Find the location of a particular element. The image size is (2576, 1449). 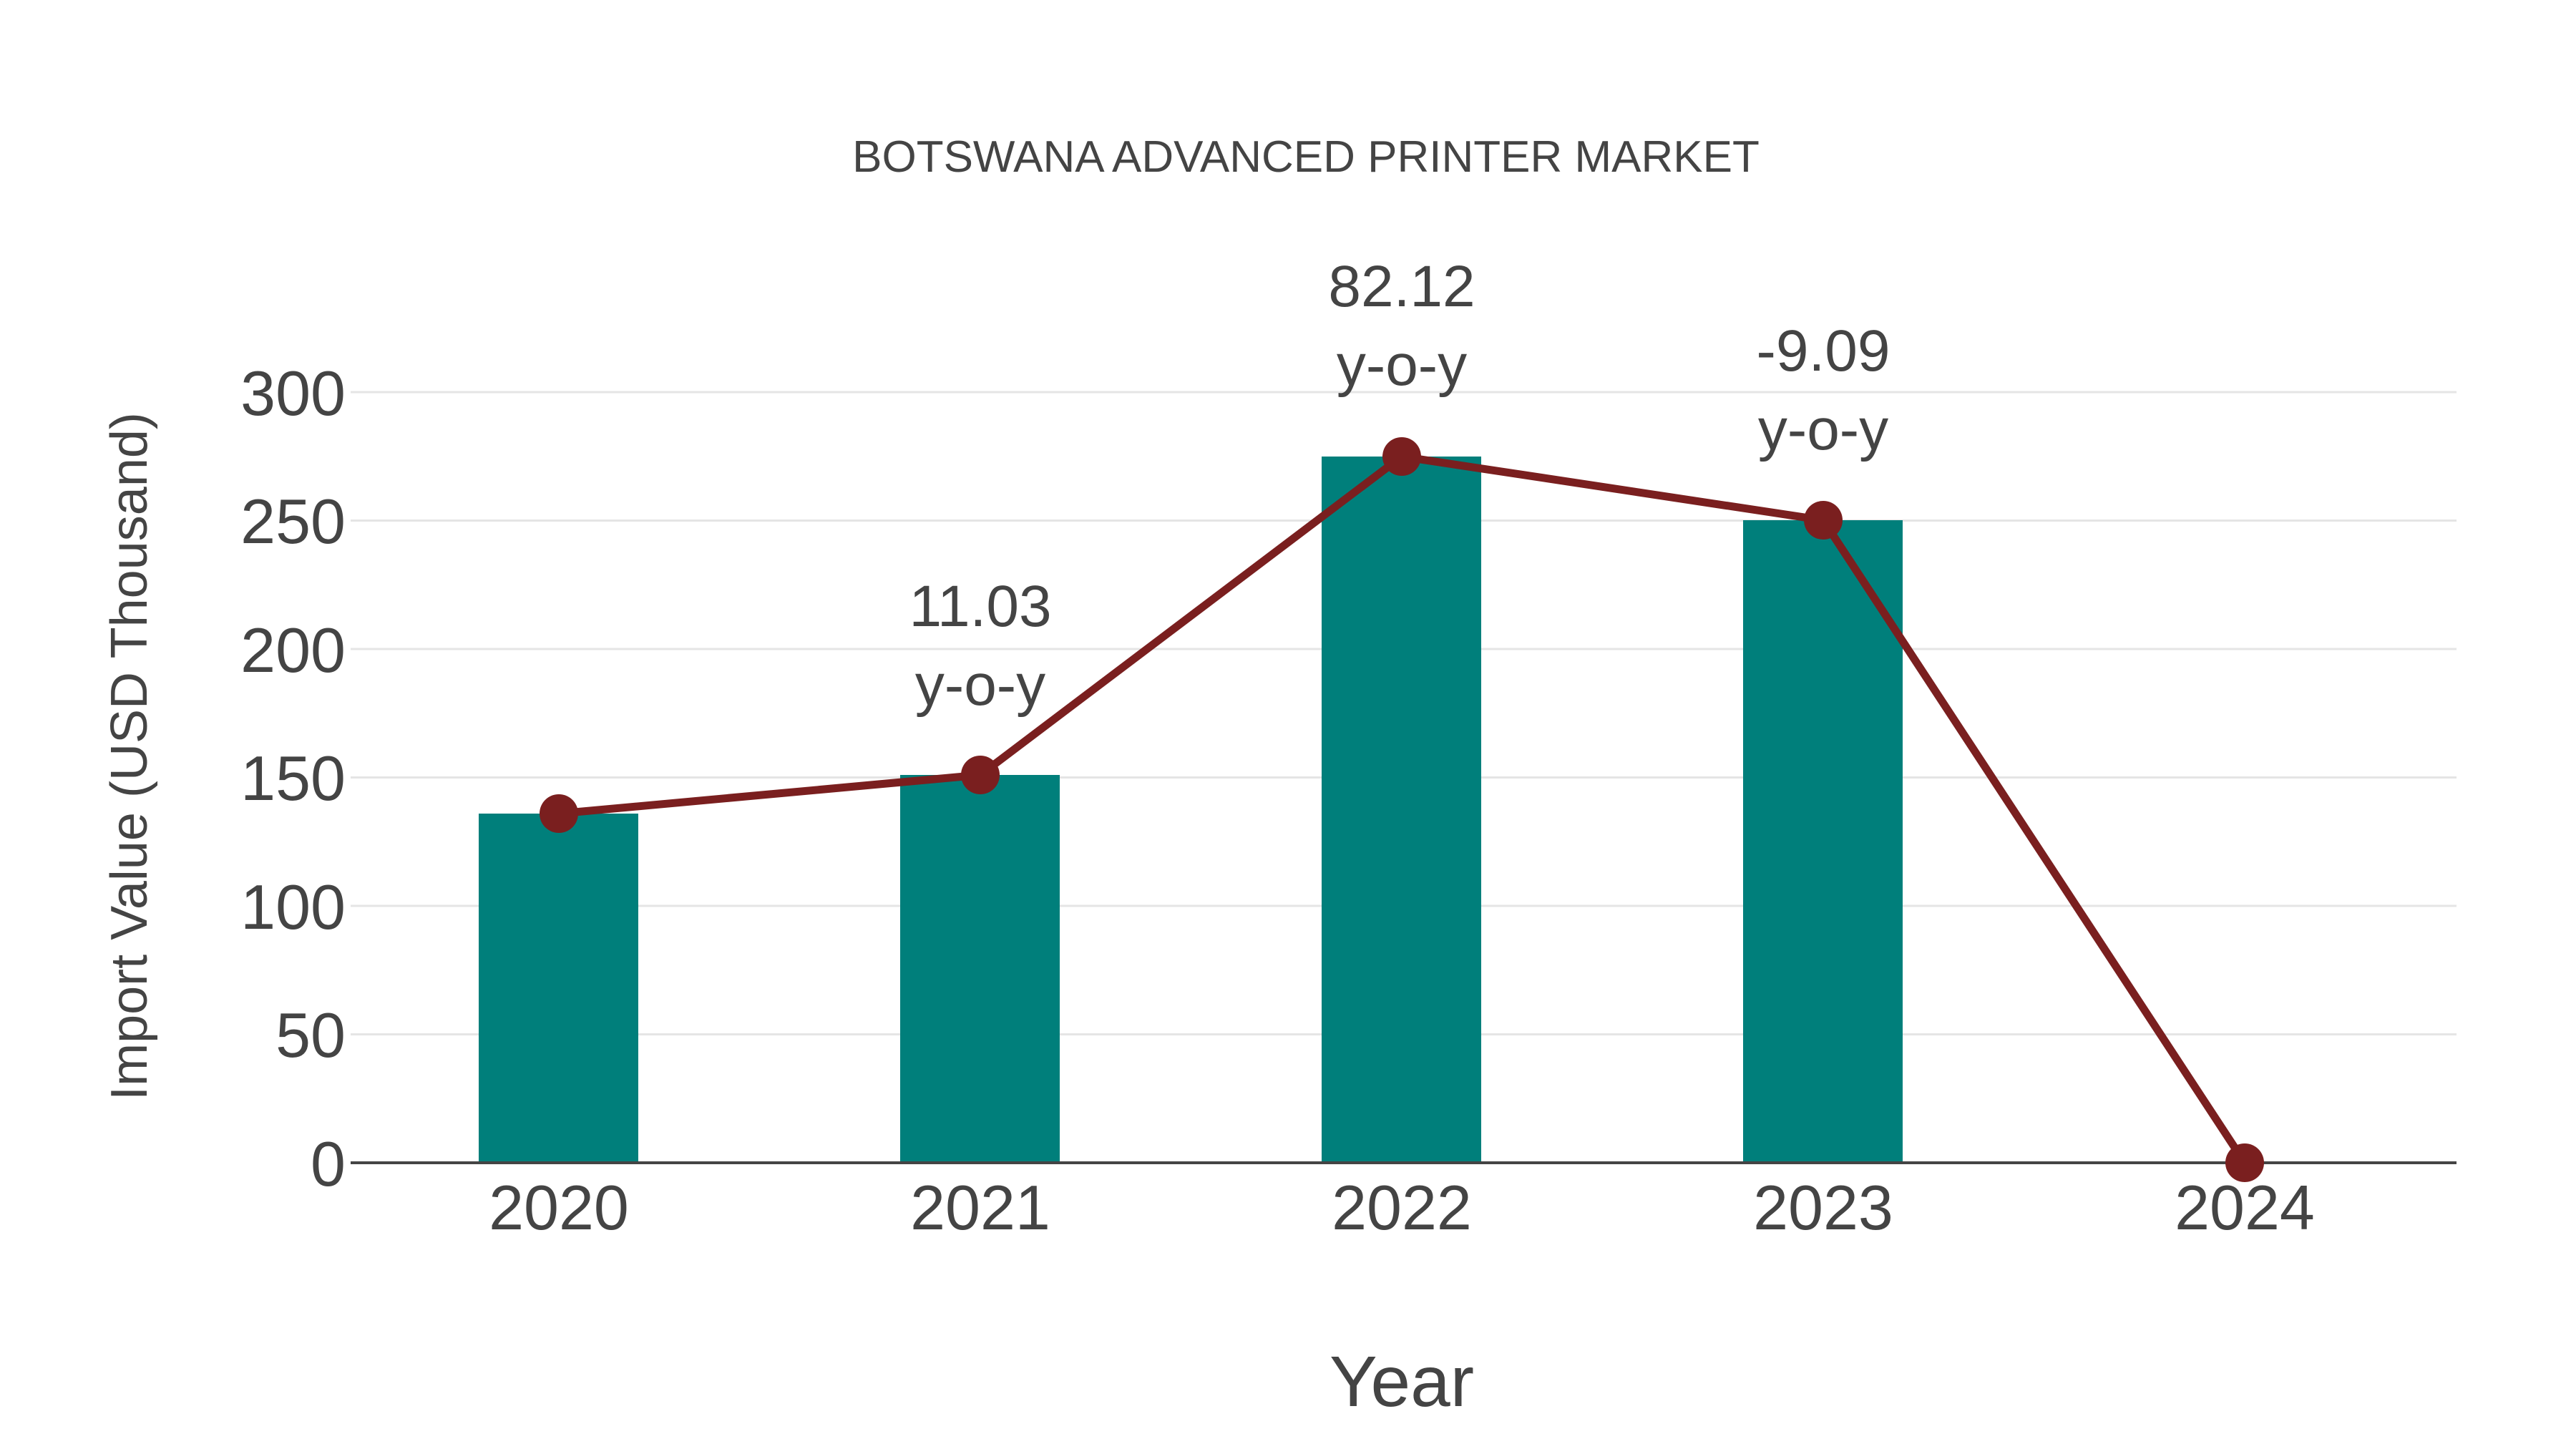

trend-marker-2022 is located at coordinates (1401, 456).